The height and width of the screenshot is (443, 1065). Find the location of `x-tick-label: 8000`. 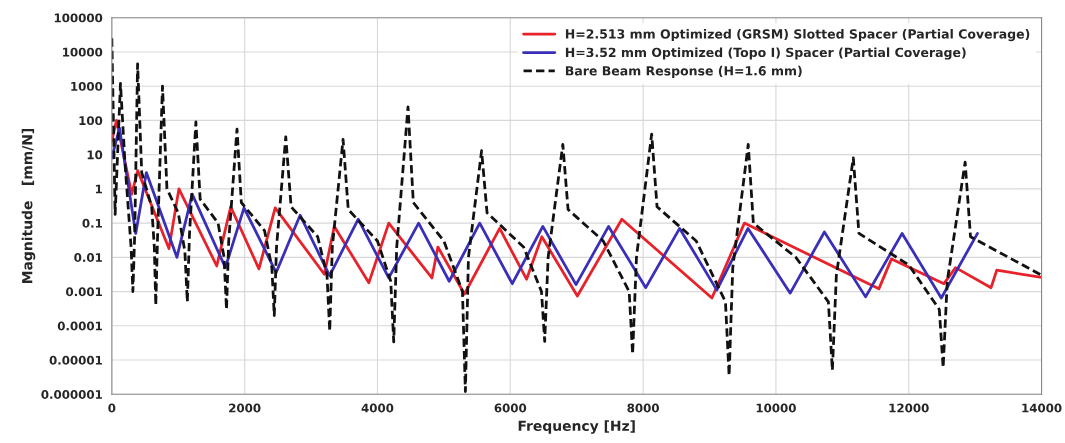

x-tick-label: 8000 is located at coordinates (643, 408).